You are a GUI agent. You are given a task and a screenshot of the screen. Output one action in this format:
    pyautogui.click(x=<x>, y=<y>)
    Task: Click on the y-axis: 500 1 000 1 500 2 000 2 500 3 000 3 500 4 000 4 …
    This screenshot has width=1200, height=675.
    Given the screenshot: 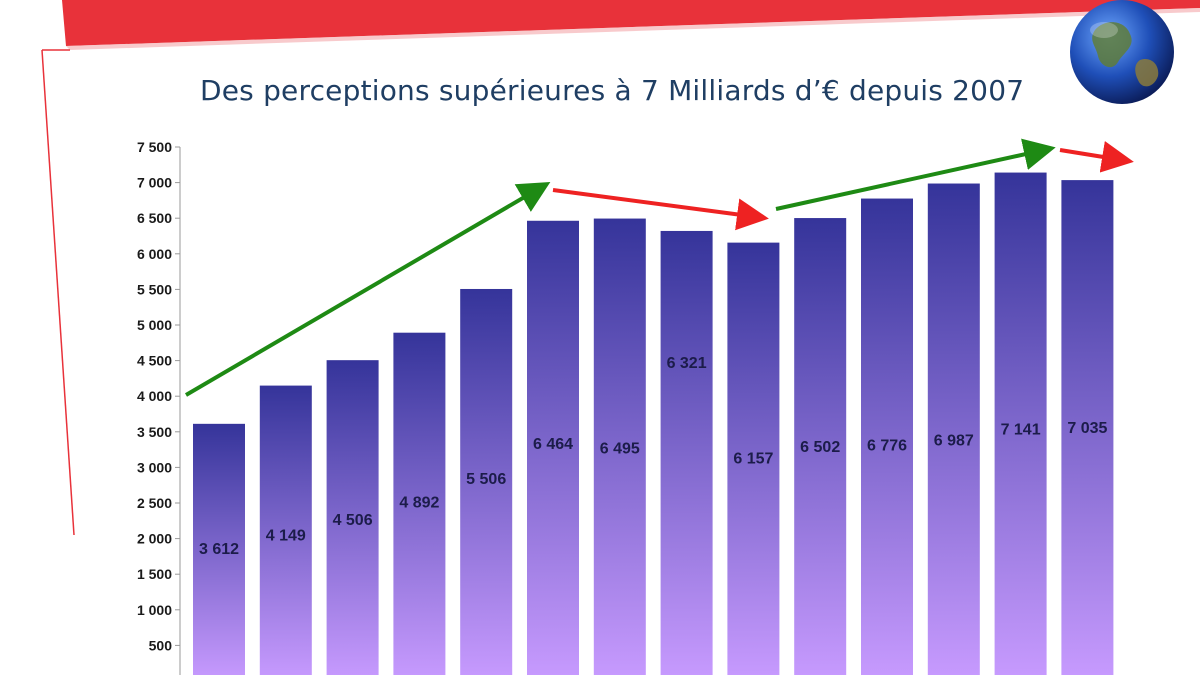 What is the action you would take?
    pyautogui.click(x=159, y=407)
    